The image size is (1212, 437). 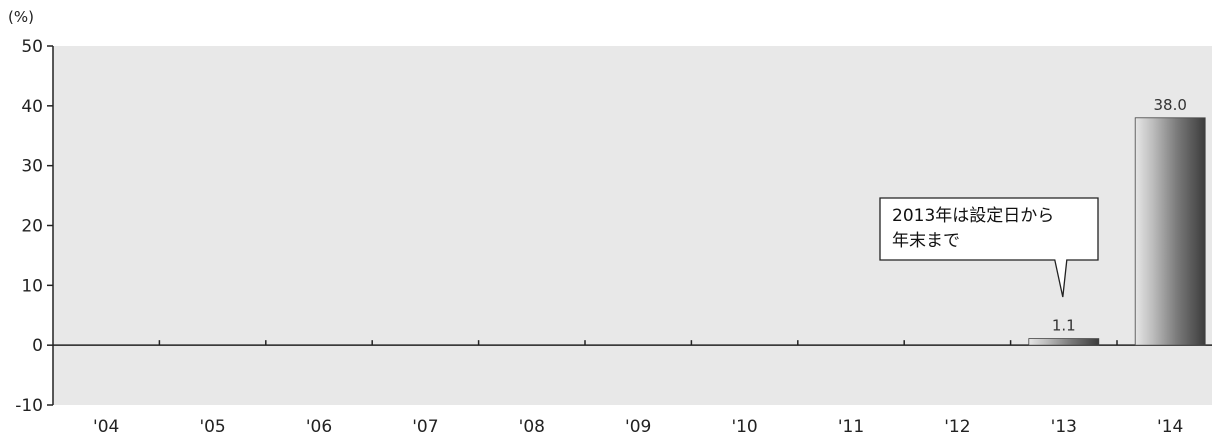 I want to click on y-tick-label: 10, so click(x=32, y=286).